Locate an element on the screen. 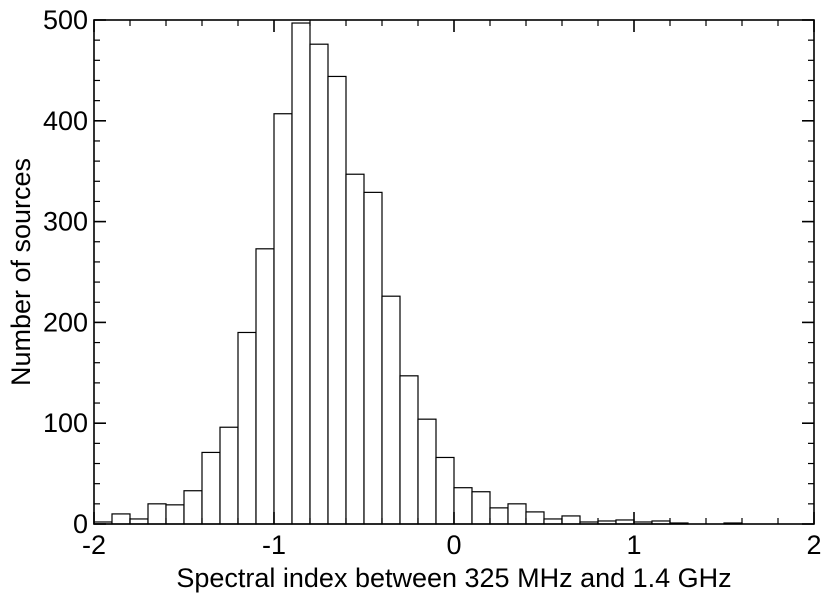 This screenshot has height=596, width=831. x-tick-label: 0 is located at coordinates (453, 545).